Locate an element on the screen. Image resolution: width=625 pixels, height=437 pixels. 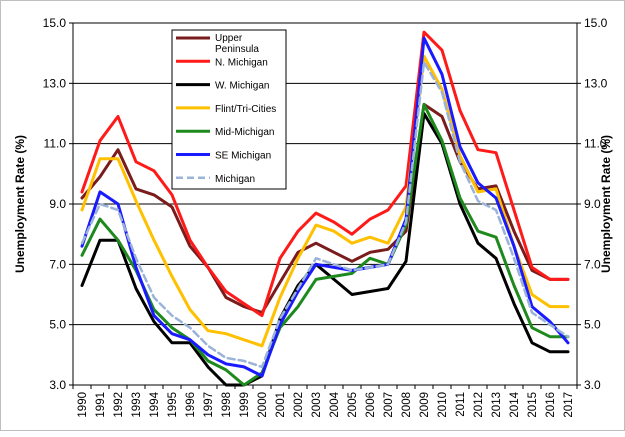
y2-tick-label: 15.0 is located at coordinates (596, 23).